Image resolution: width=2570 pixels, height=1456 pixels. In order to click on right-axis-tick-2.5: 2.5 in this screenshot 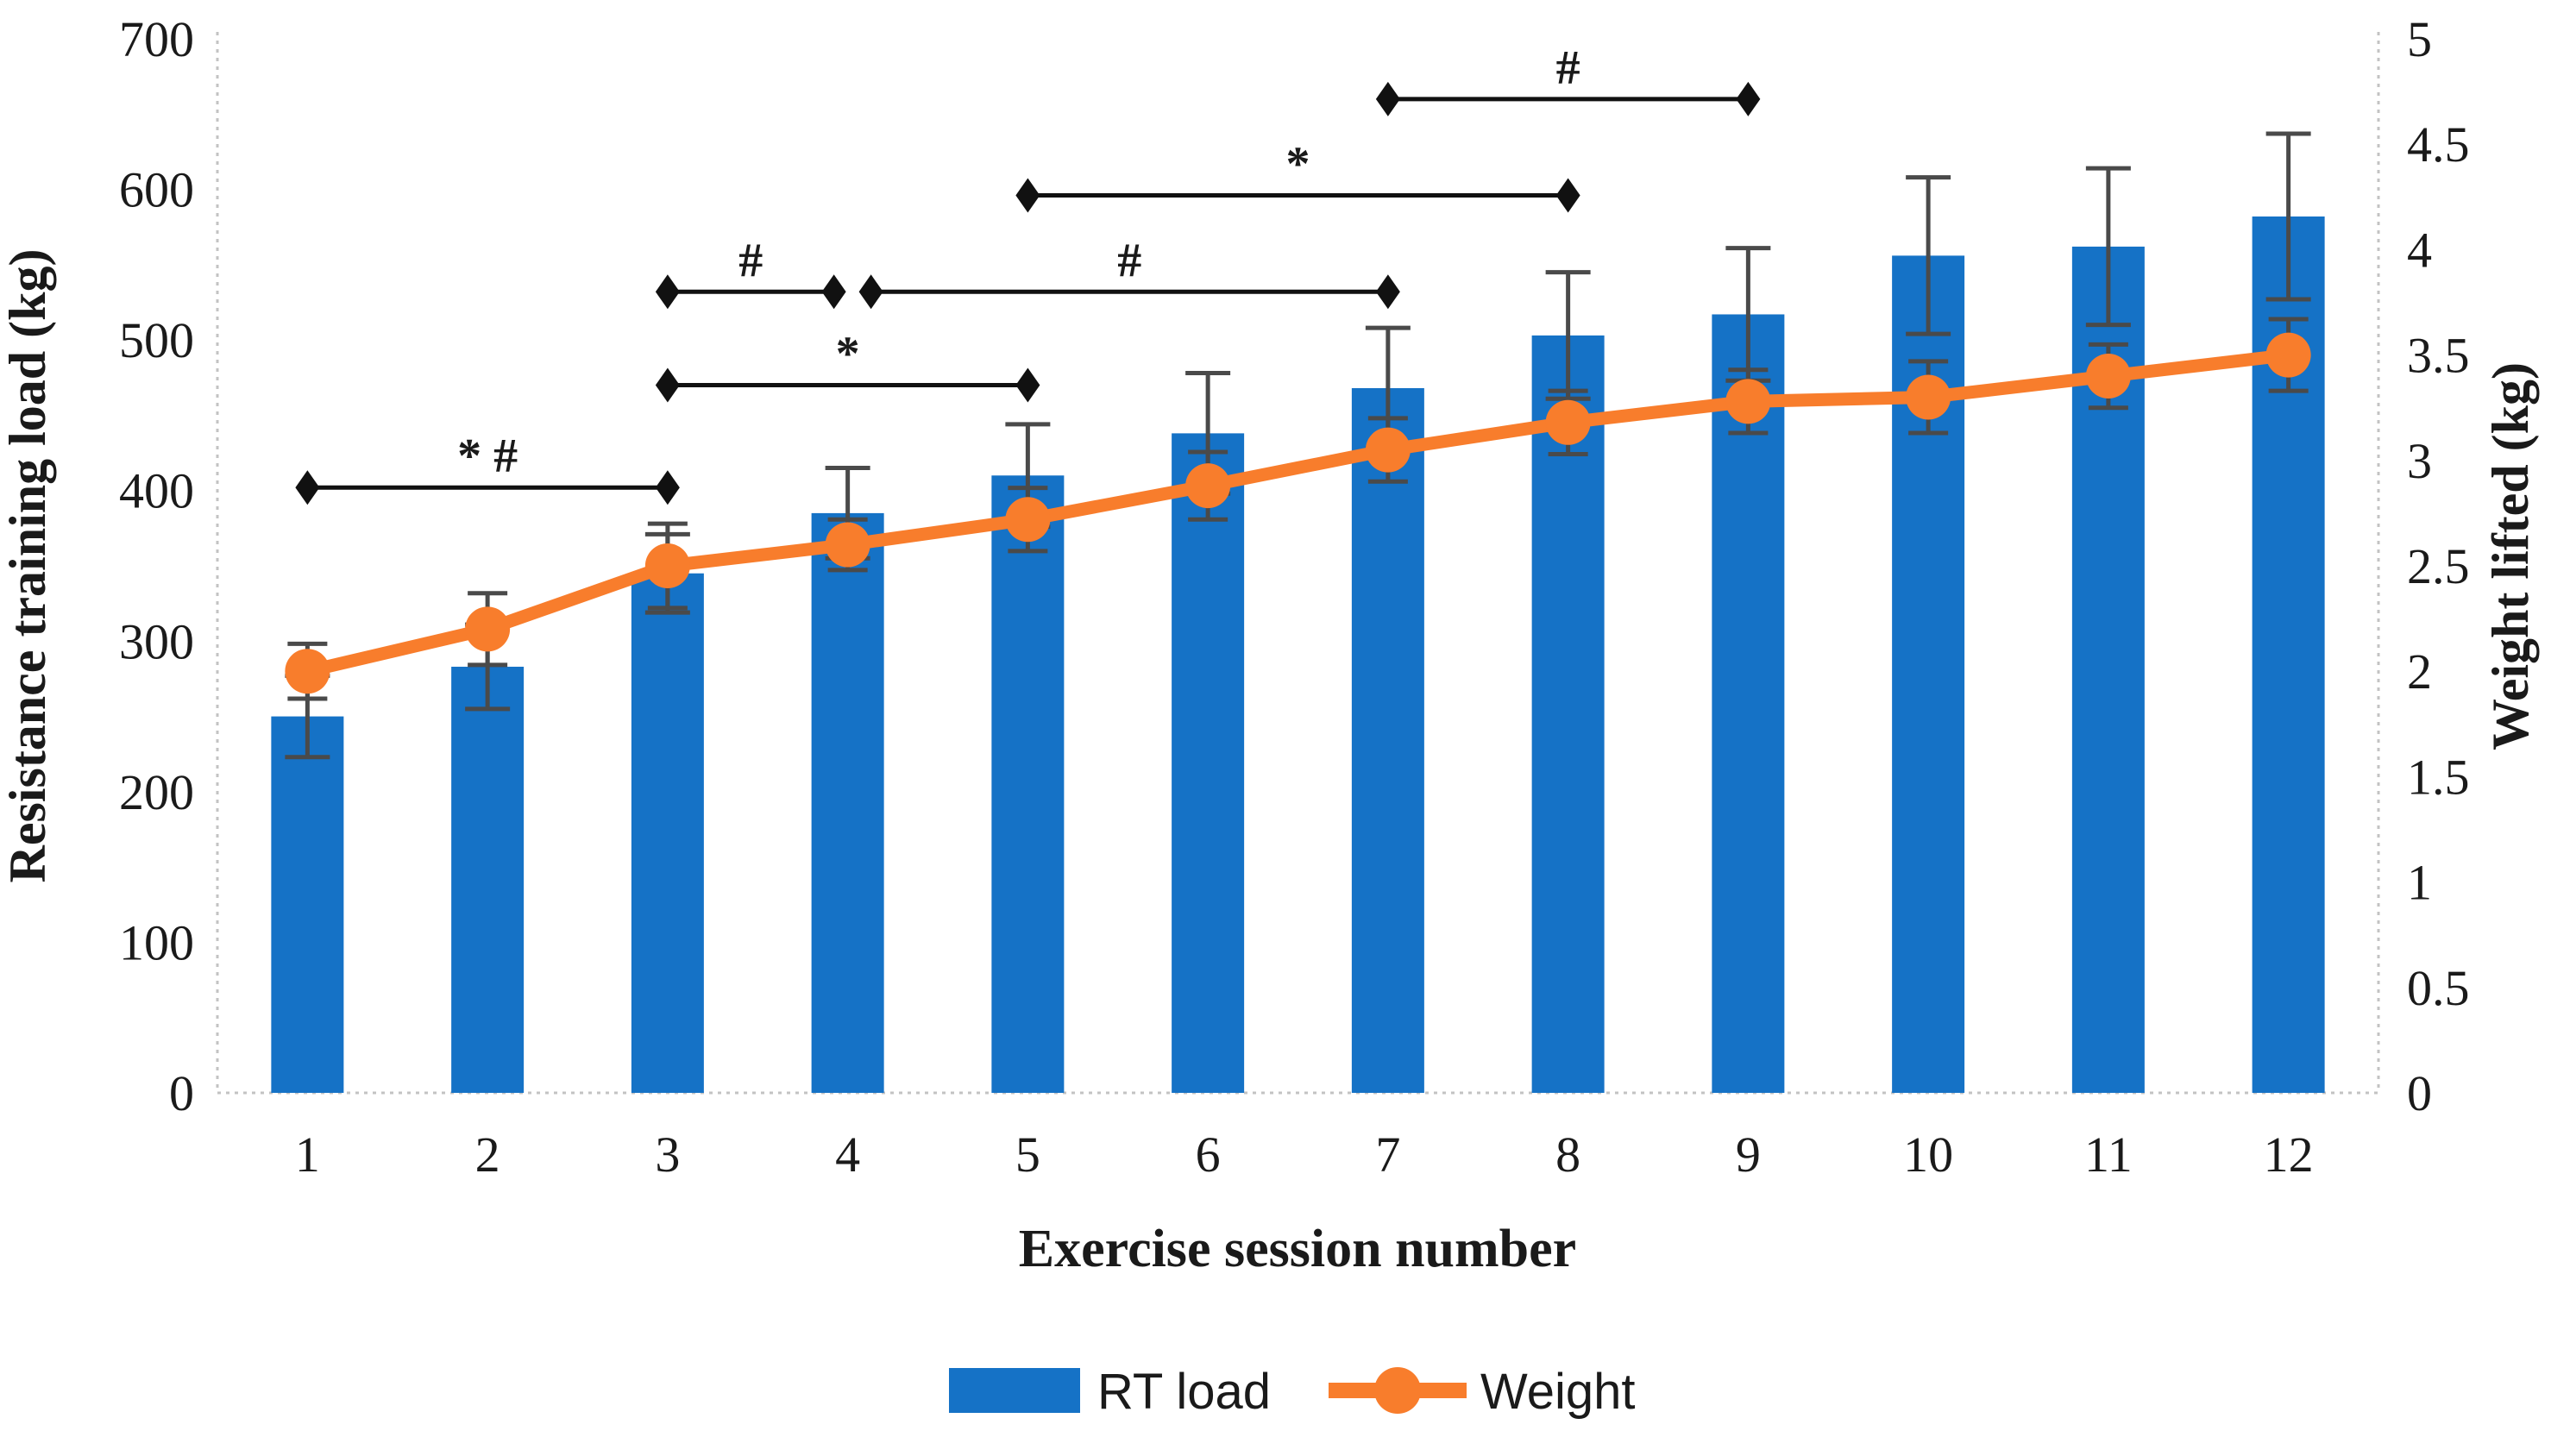, I will do `click(2439, 566)`.